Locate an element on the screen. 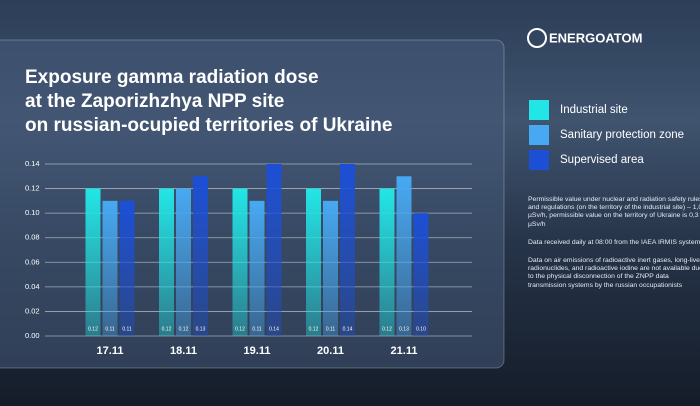  y-tick-label: 0.08 is located at coordinates (32, 237).